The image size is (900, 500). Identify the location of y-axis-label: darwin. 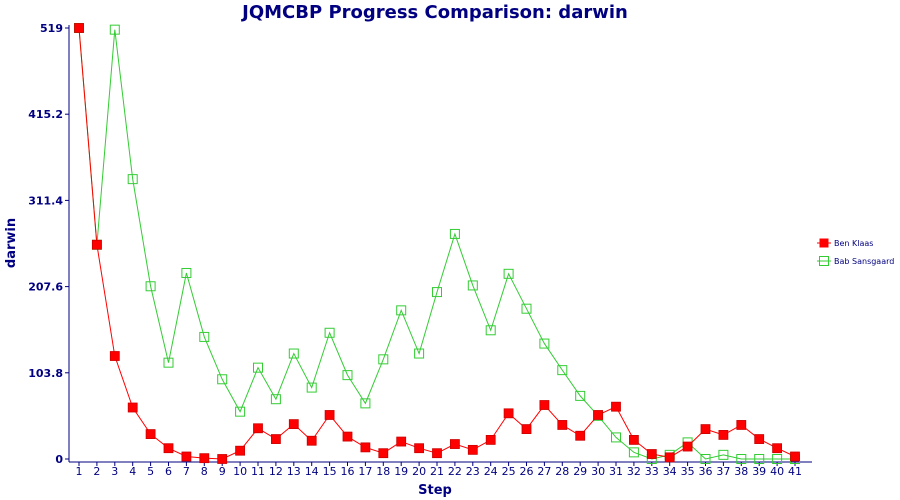
(11, 243).